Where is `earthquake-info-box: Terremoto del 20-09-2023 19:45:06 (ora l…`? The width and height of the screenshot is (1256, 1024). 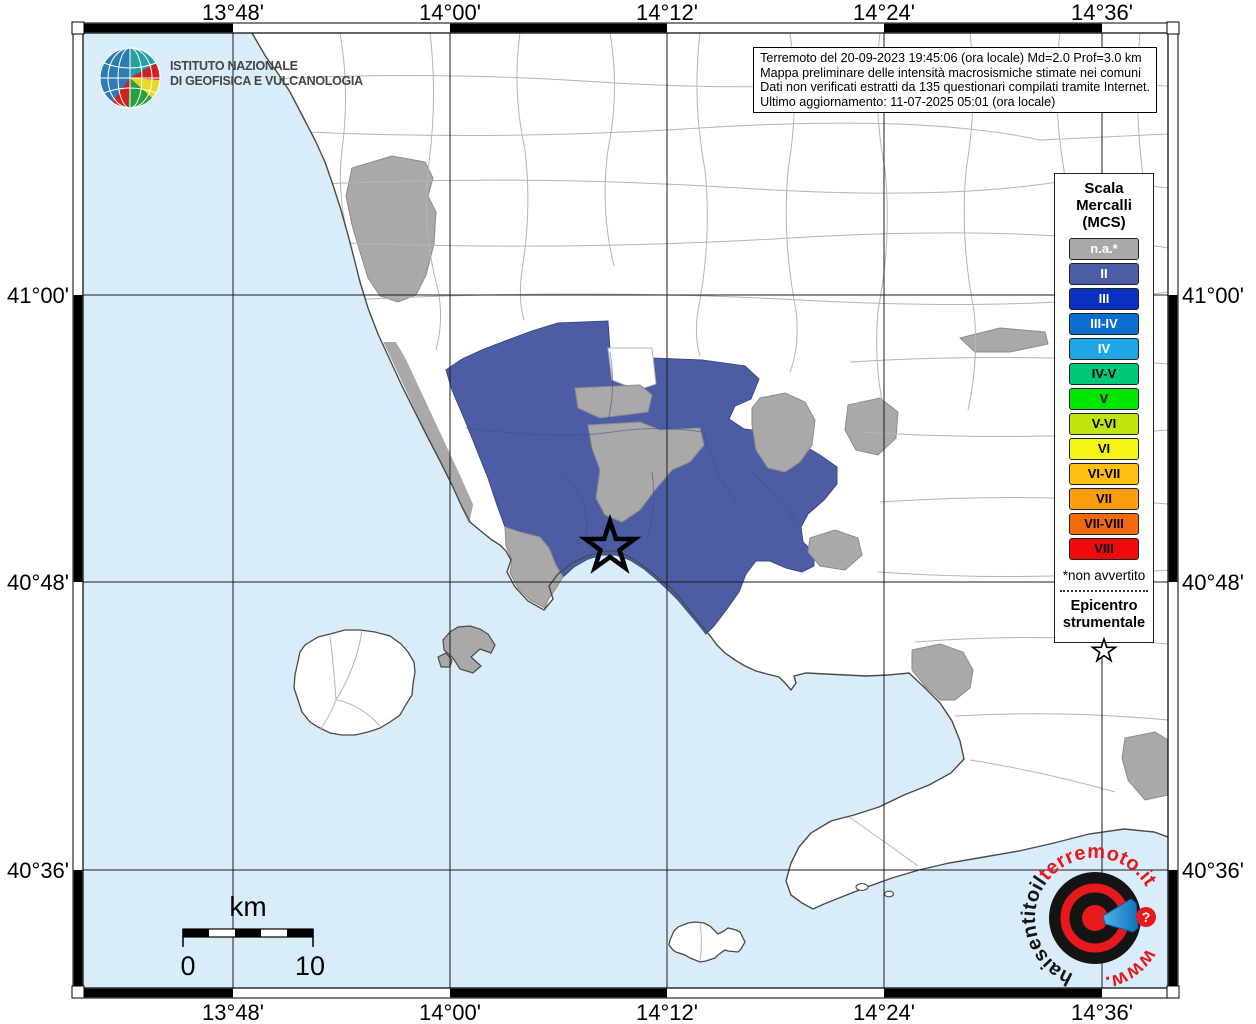
earthquake-info-box: Terremoto del 20-09-2023 19:45:06 (ora l… is located at coordinates (955, 80).